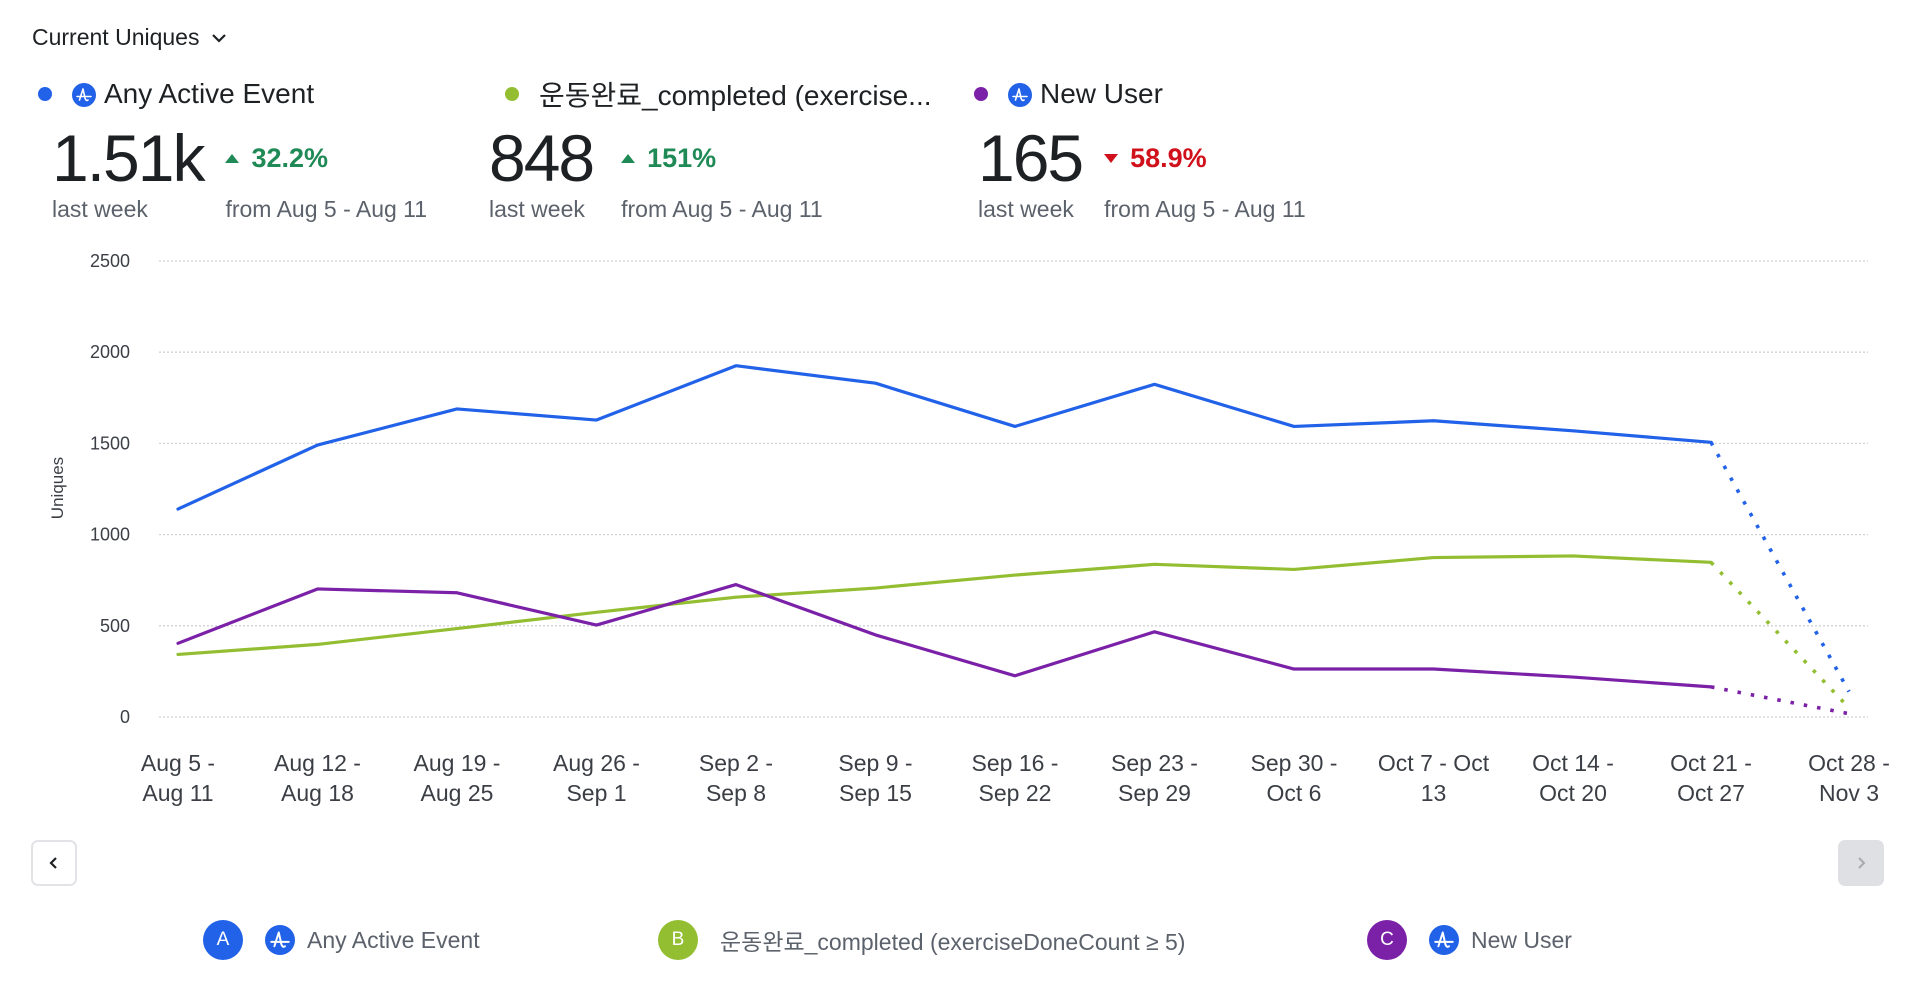  Describe the element at coordinates (110, 443) in the screenshot. I see `y-tick-label: 1500` at that location.